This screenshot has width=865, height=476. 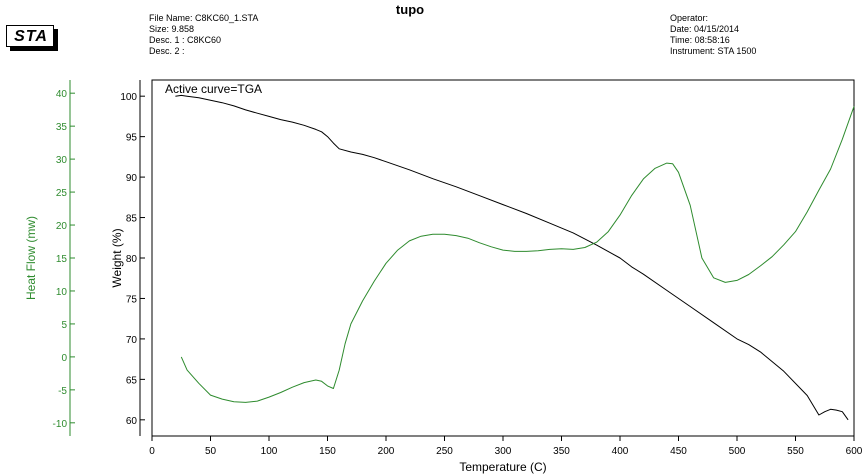 I want to click on x-tick-label: 550, so click(x=795, y=451).